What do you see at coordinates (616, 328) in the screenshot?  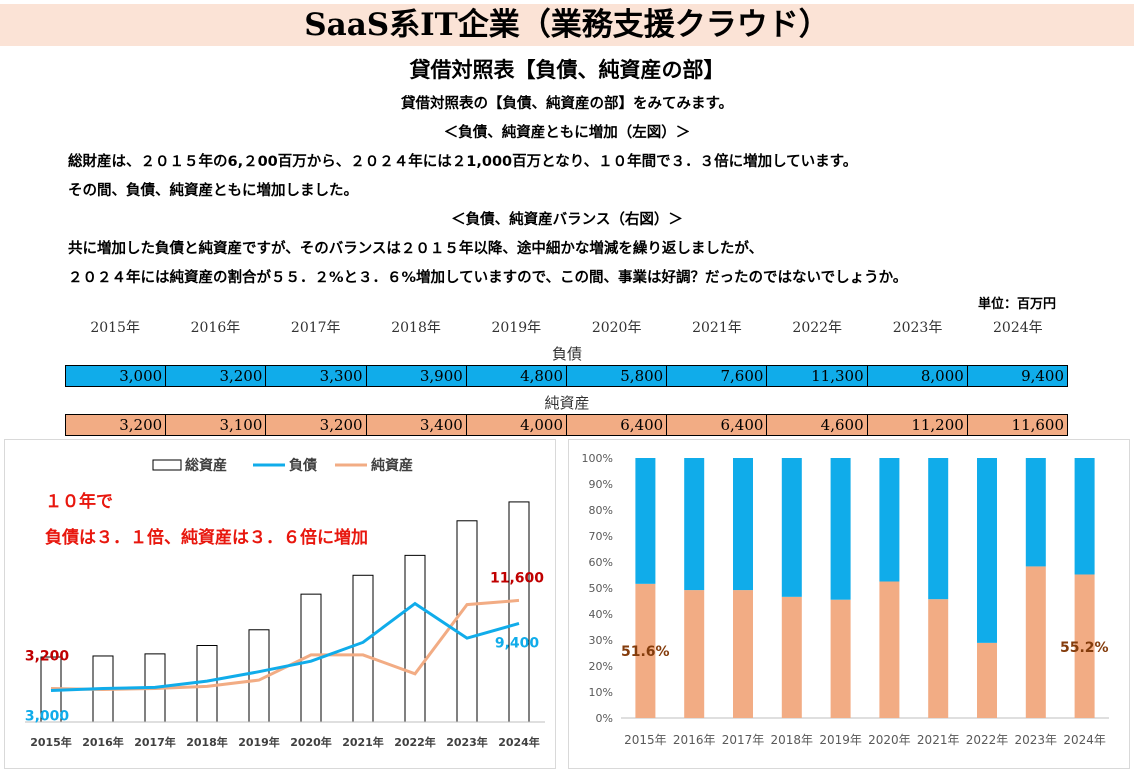 I see `year-header: 2020年` at bounding box center [616, 328].